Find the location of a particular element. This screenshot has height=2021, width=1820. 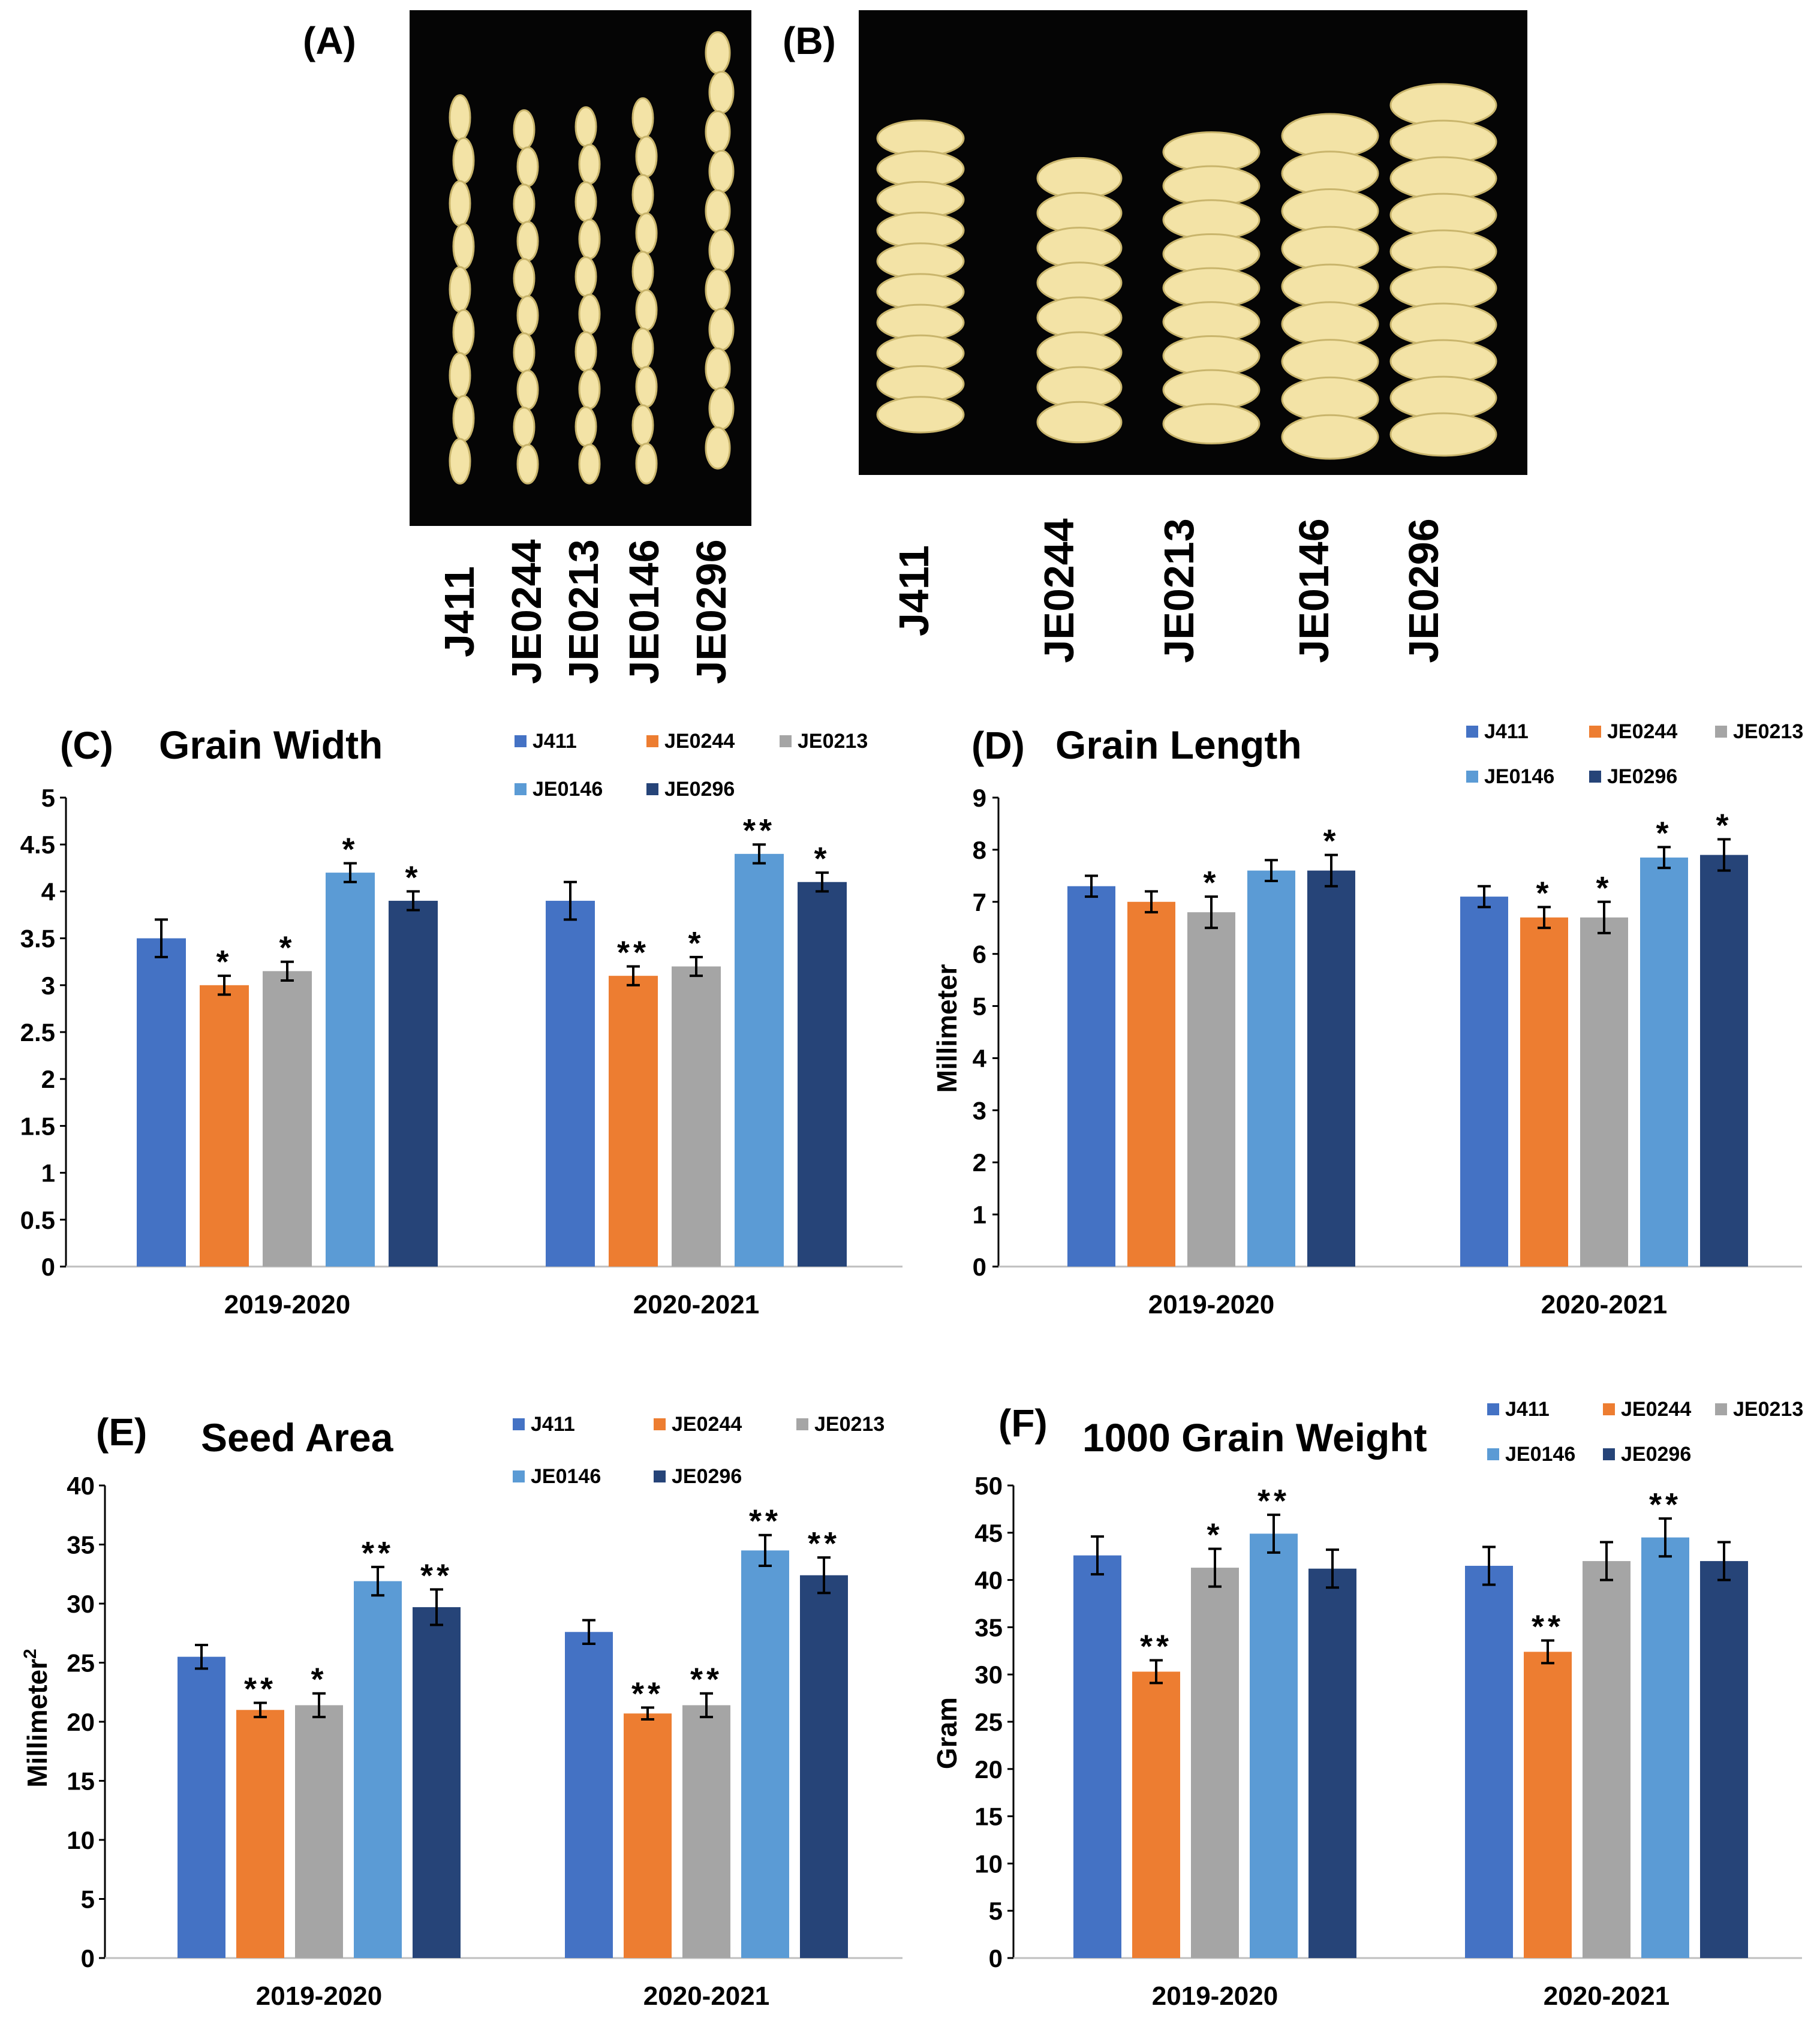

chart-f-legend: J411 JE0244 JE0213 JE0146 JE0296 is located at coordinates (1645, 1432).